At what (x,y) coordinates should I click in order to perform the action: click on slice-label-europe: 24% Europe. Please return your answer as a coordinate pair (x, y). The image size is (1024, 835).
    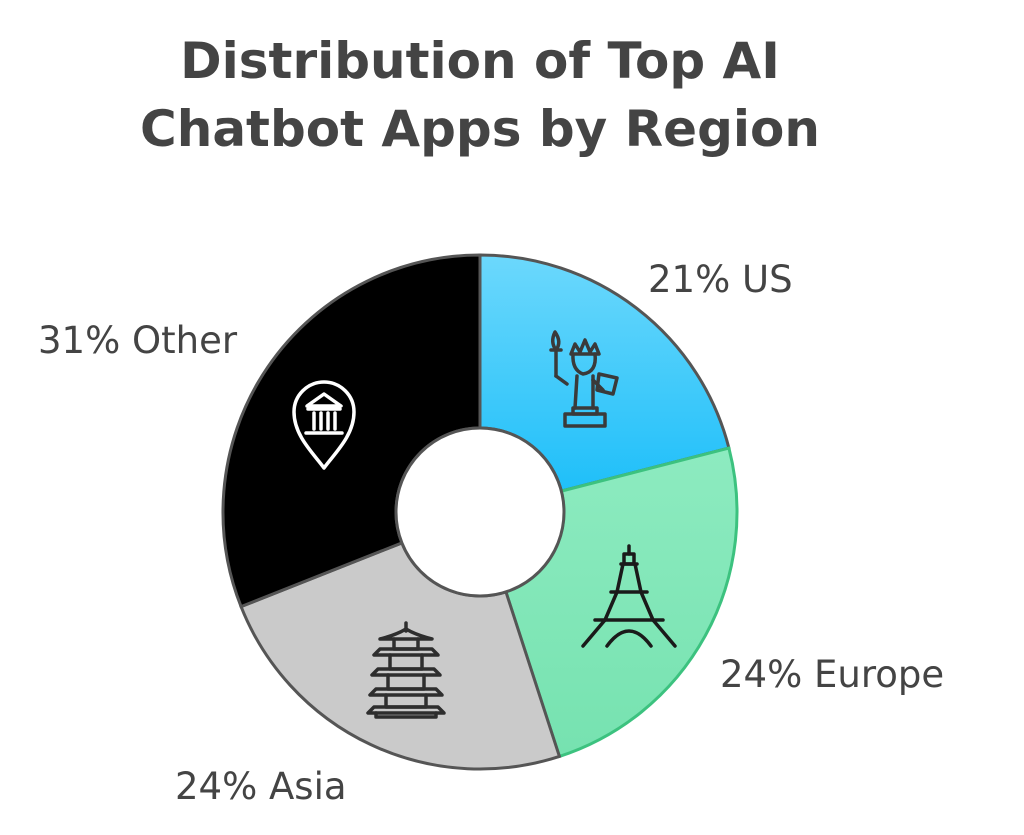
    Looking at the image, I should click on (832, 674).